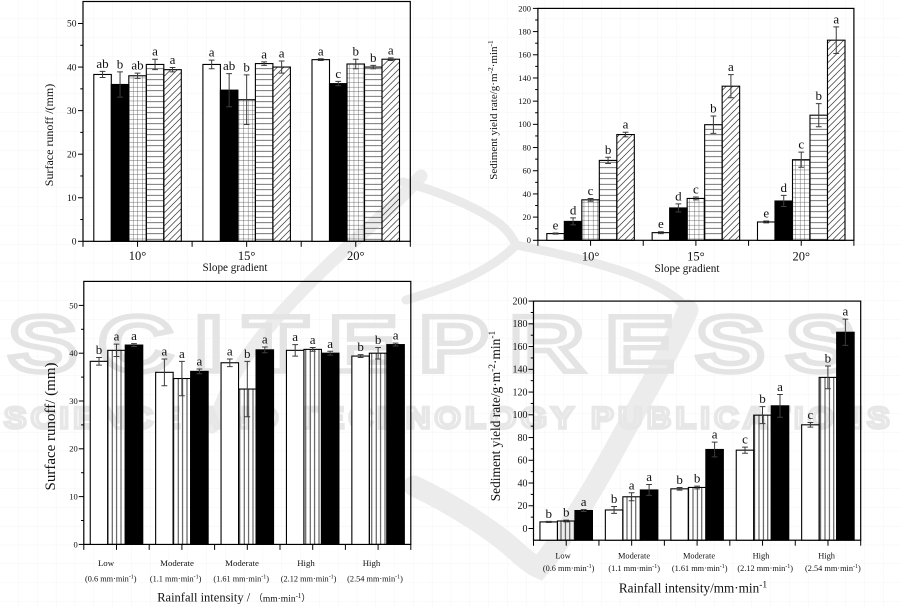 Image resolution: width=901 pixels, height=606 pixels. I want to click on svg-text: (1.1 mm·min-1), so click(634, 568).